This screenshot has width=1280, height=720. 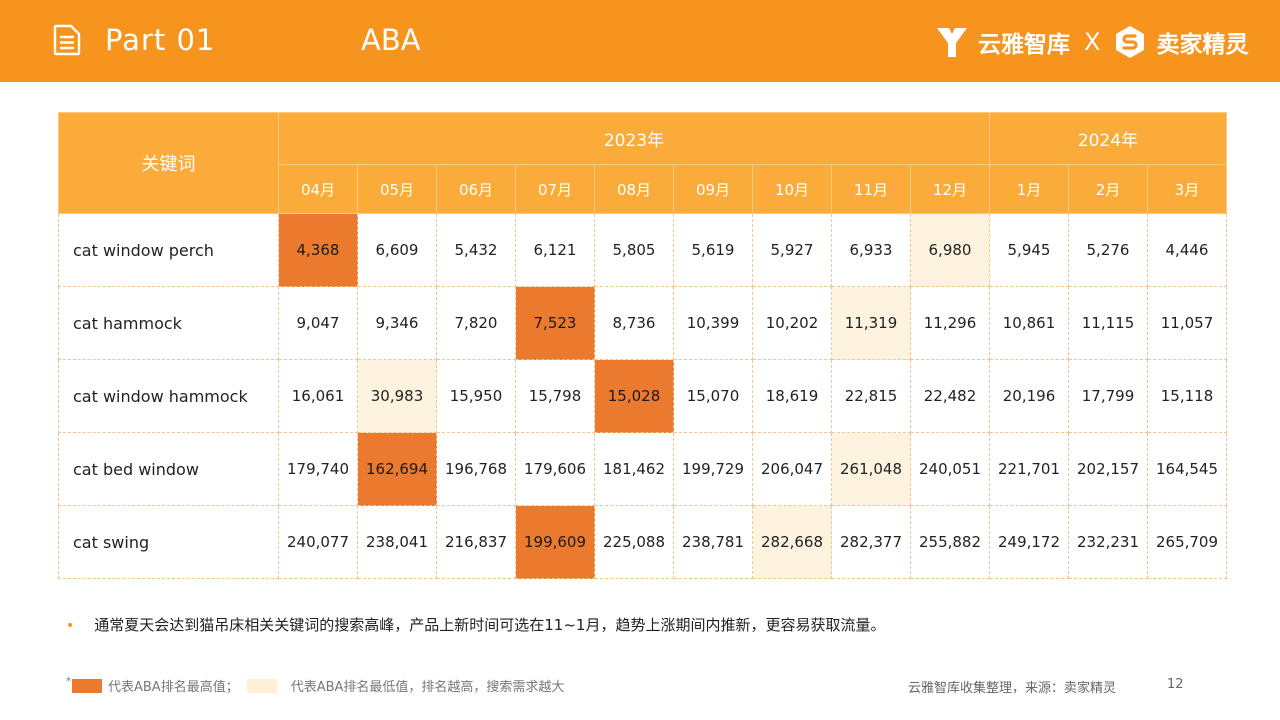 I want to click on source-note: 云雅智库收集整理，来源：卖家精灵, so click(x=1012, y=688).